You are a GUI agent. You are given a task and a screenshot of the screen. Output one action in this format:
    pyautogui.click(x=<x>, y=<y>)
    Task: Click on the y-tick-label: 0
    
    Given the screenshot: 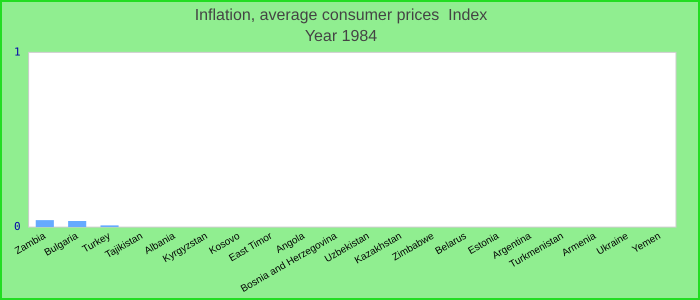 What is the action you would take?
    pyautogui.click(x=17, y=226)
    